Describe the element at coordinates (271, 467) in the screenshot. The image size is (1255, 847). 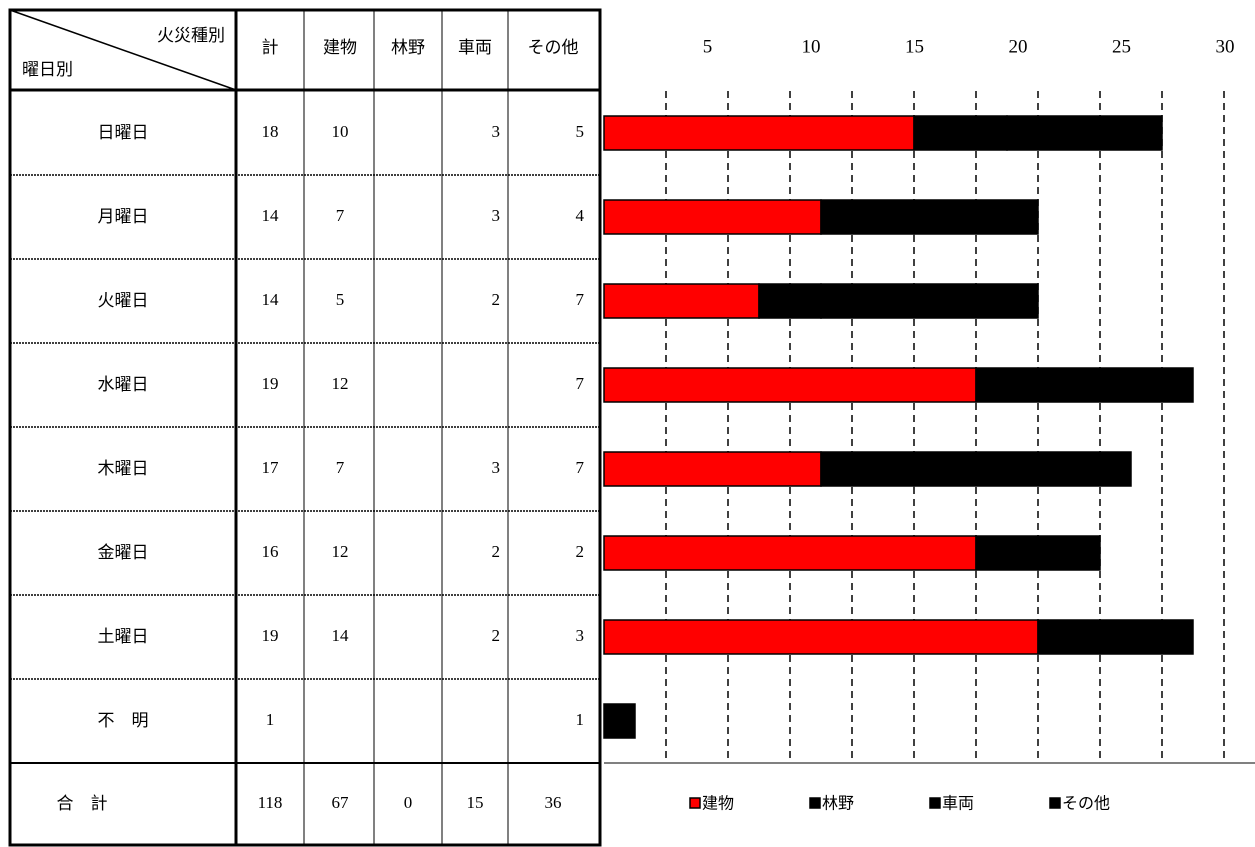
I see `row-total: 17` at that location.